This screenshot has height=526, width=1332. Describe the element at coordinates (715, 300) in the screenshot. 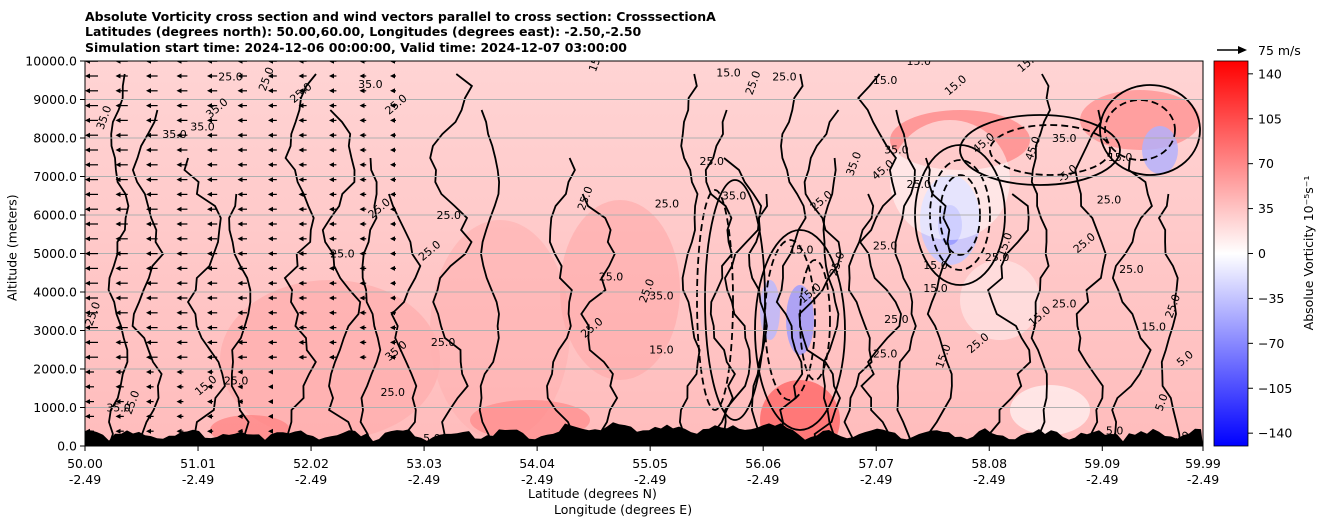

I see `contour-line-negative` at that location.